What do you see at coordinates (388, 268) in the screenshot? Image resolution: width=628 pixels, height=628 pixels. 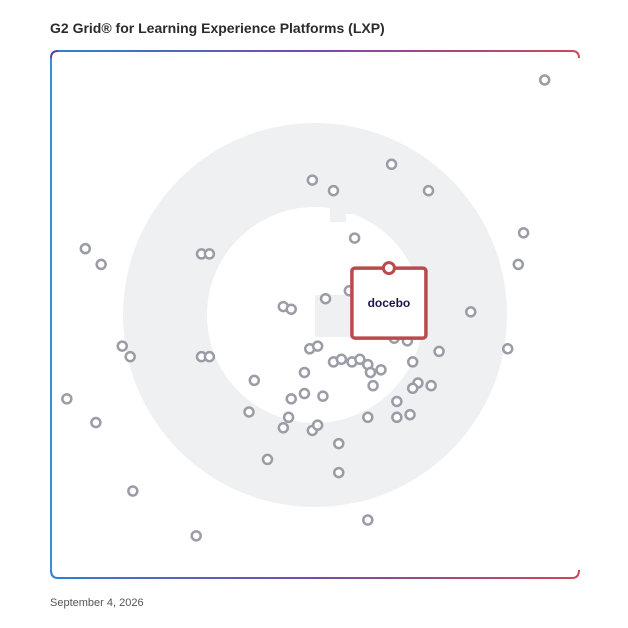 I see `highlight-point` at bounding box center [388, 268].